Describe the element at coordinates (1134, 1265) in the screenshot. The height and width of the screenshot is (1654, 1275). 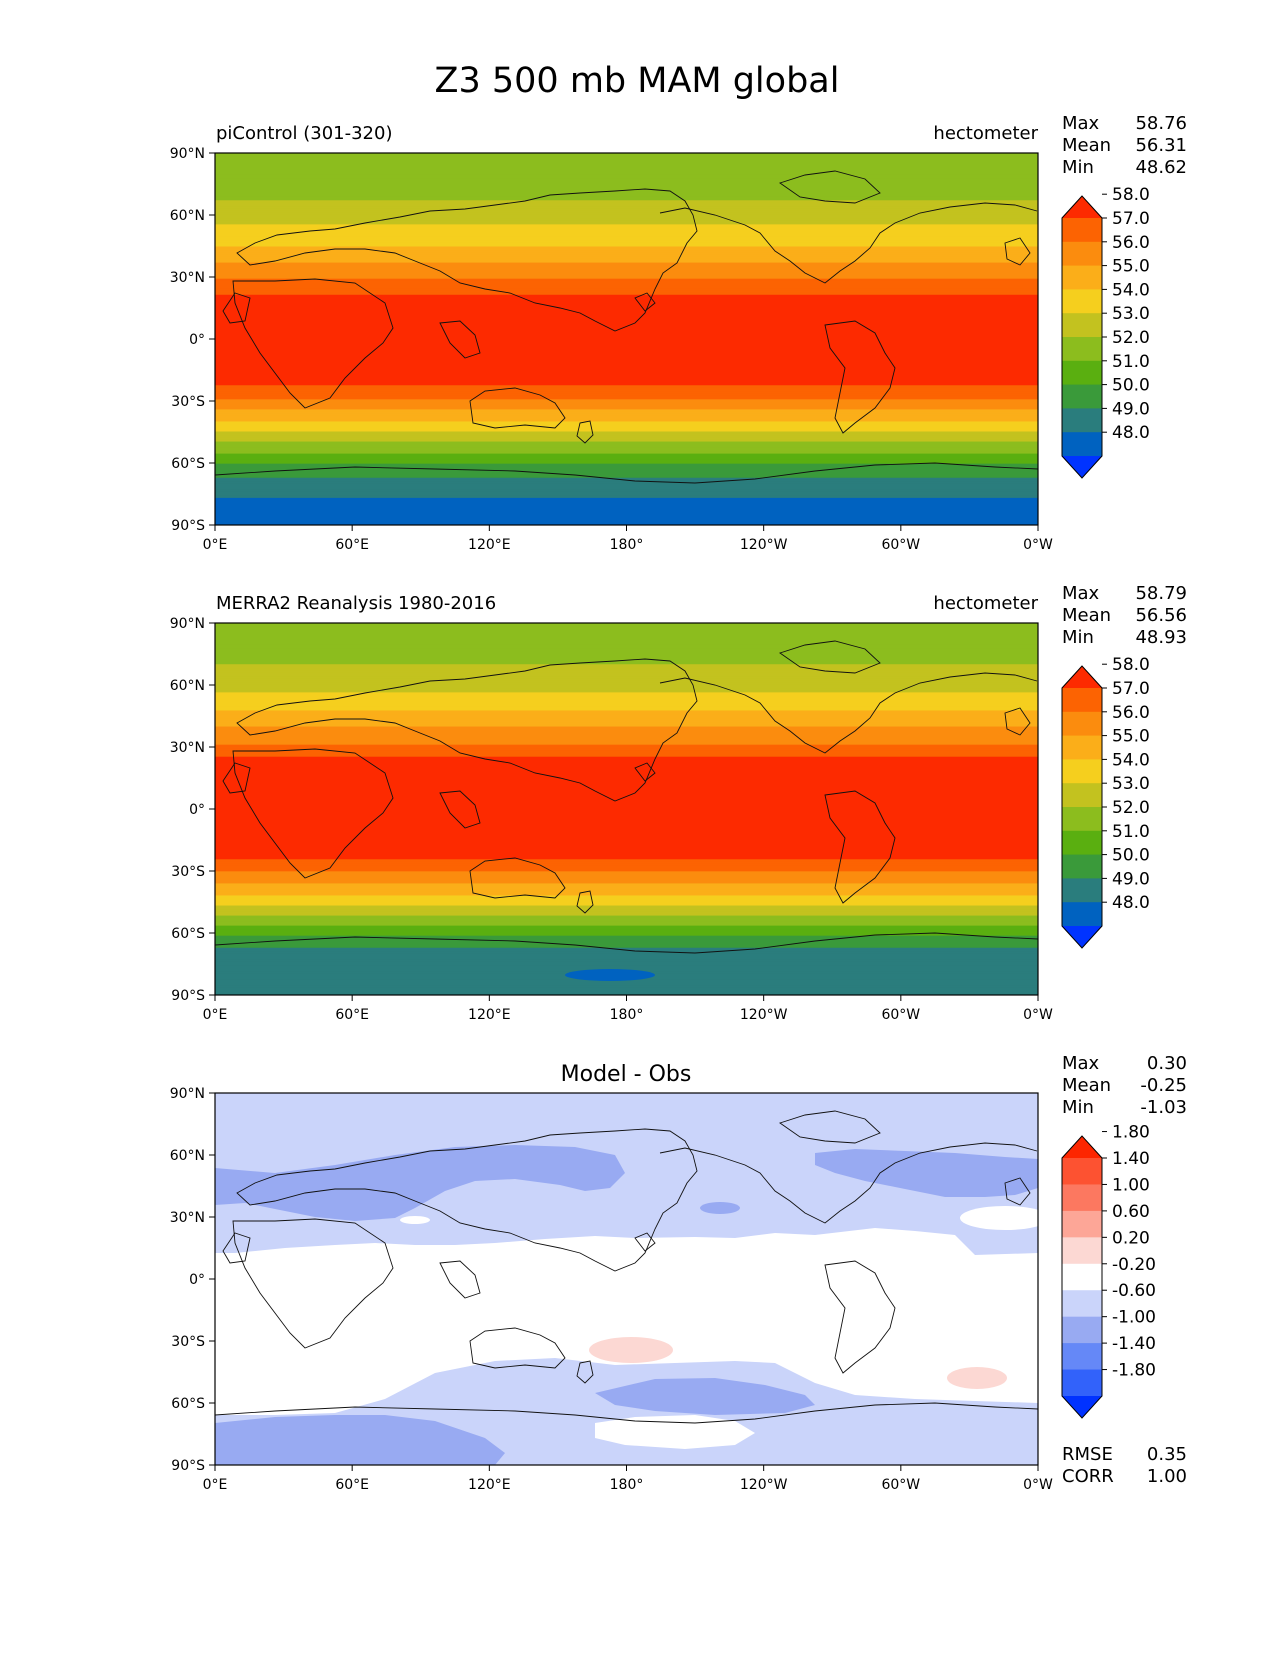
I see `colorbar-tick-label: -0.20` at that location.